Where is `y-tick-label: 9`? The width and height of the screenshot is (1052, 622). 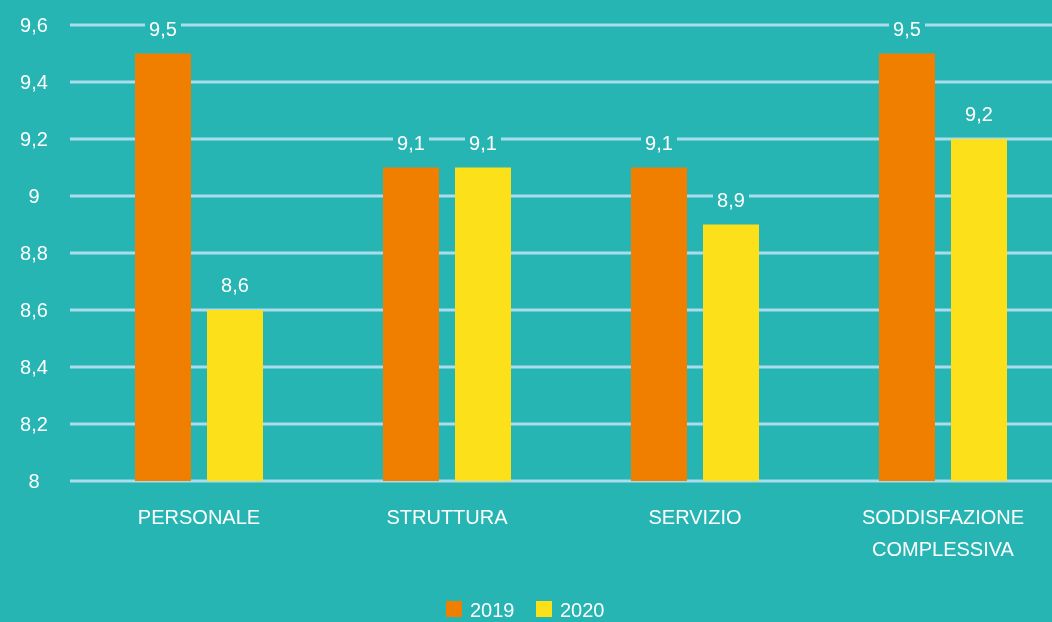 y-tick-label: 9 is located at coordinates (34, 196).